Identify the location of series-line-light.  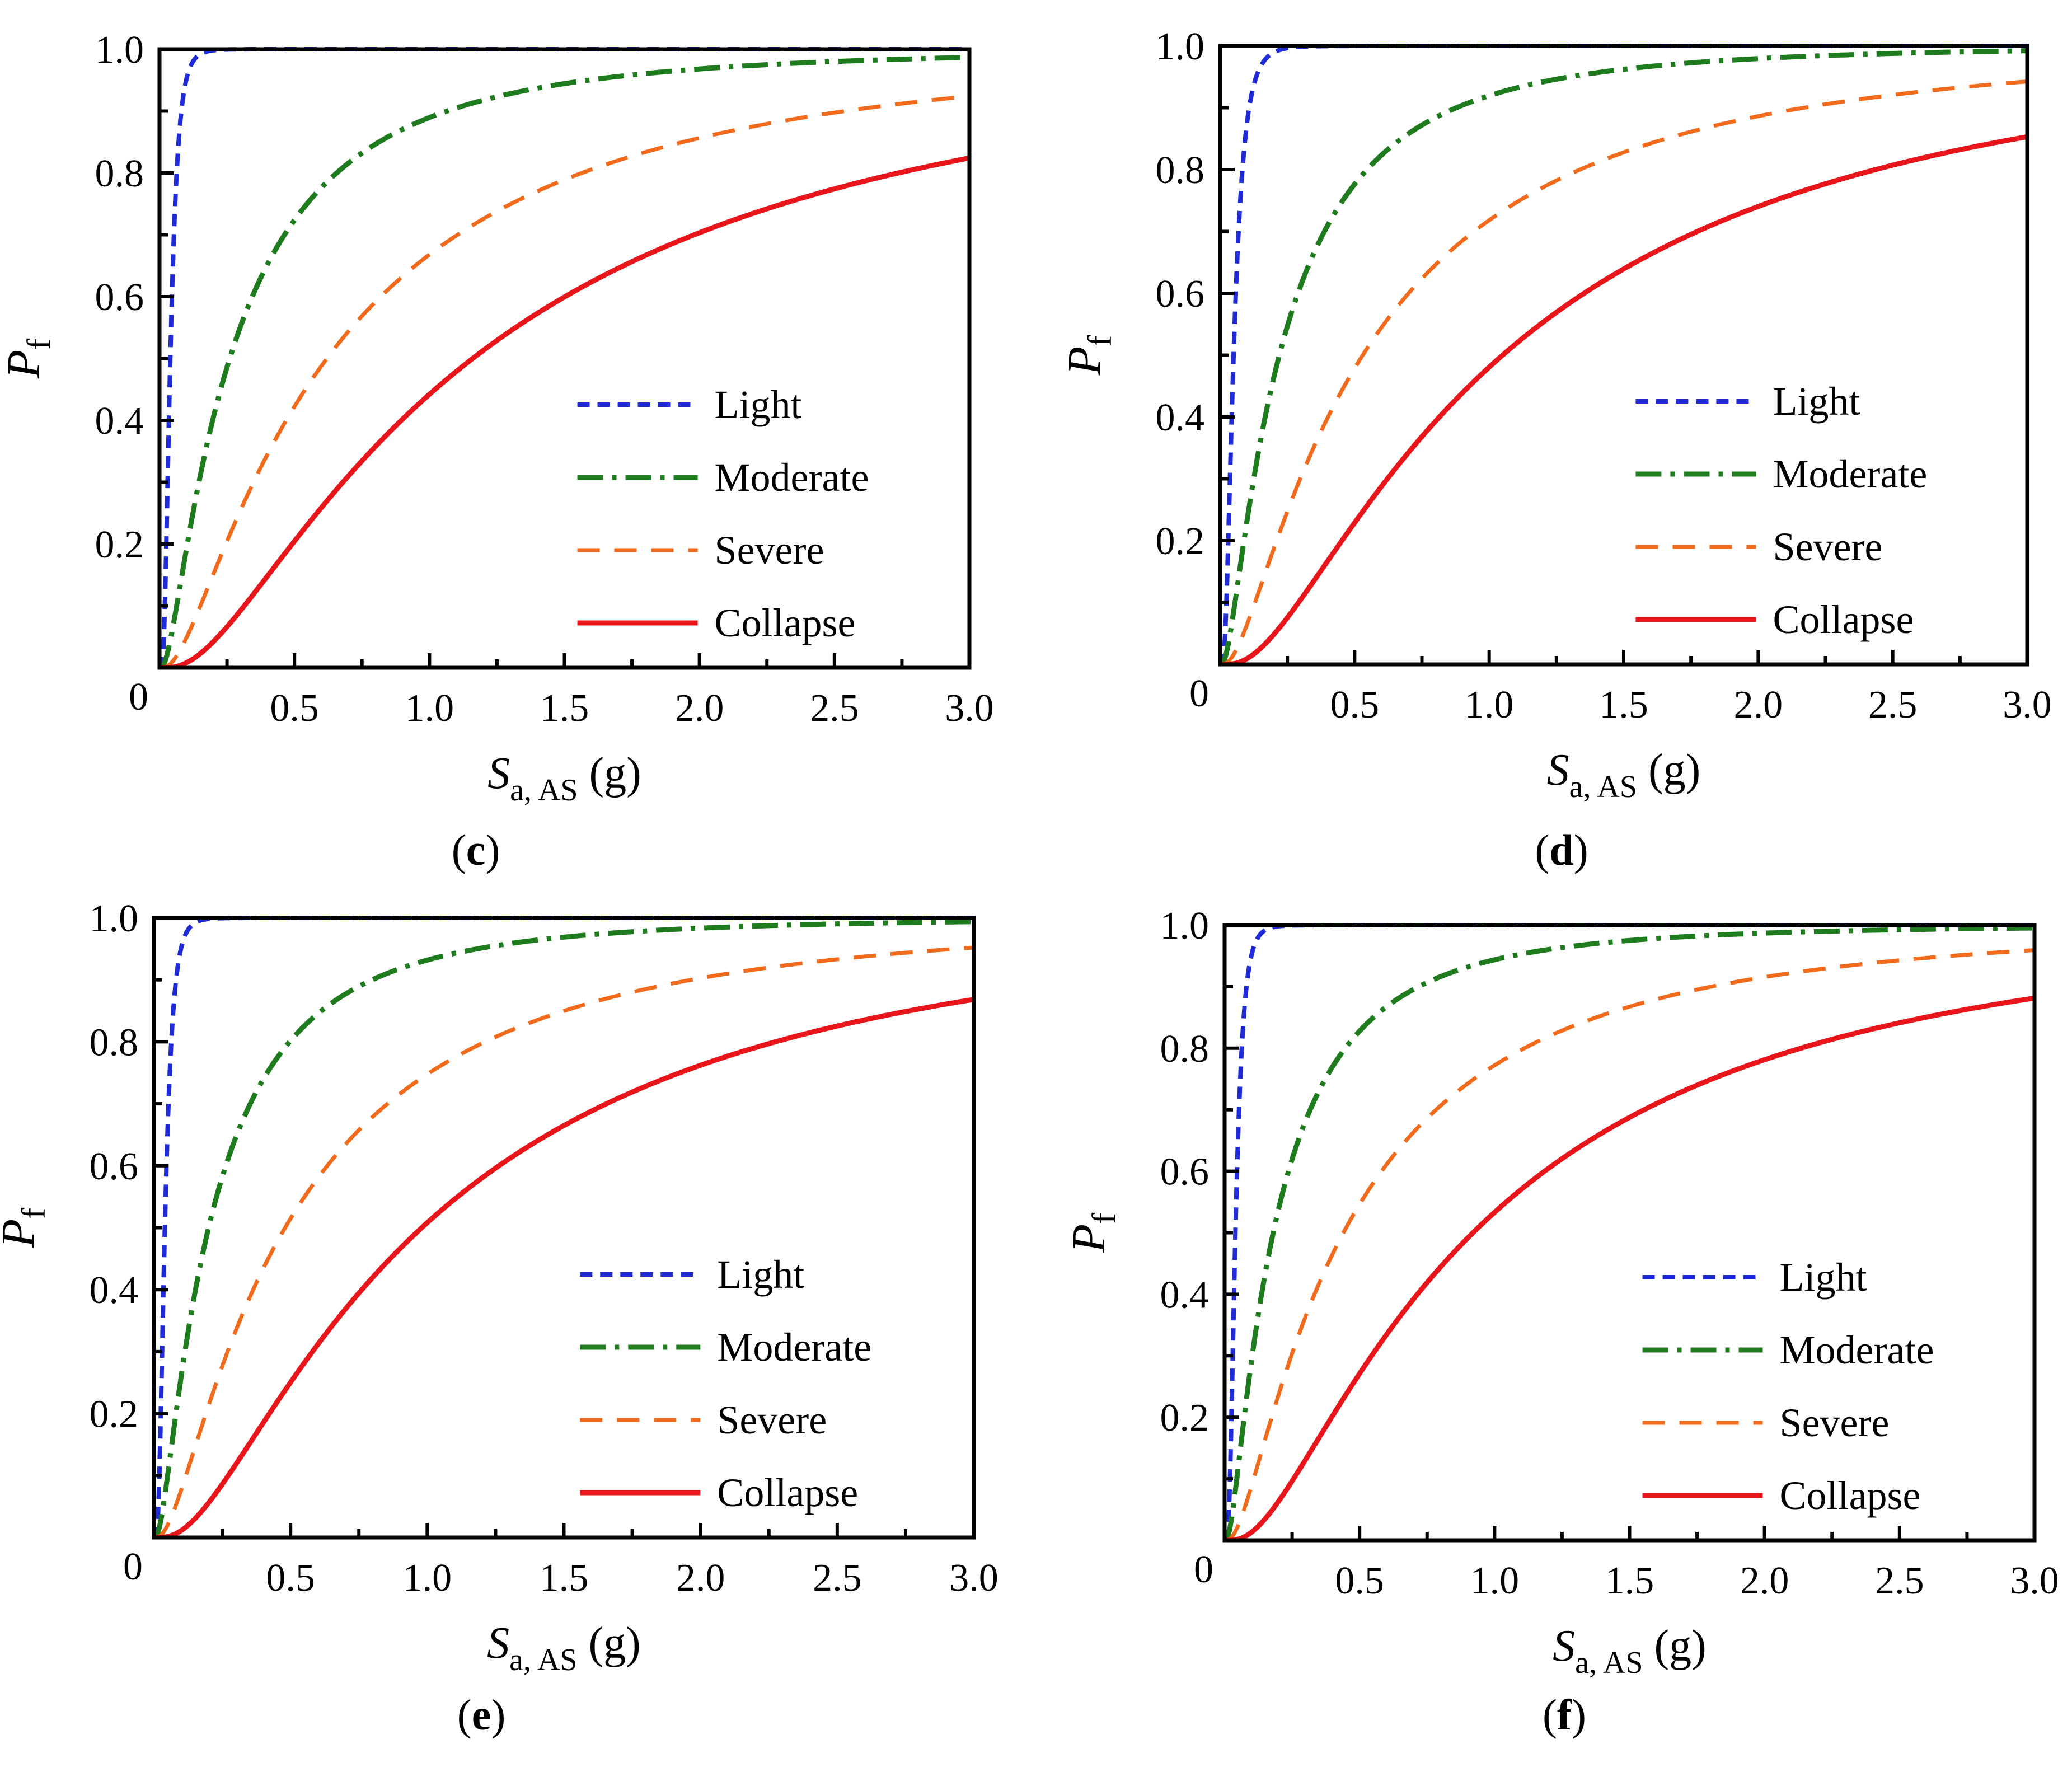
(564, 357).